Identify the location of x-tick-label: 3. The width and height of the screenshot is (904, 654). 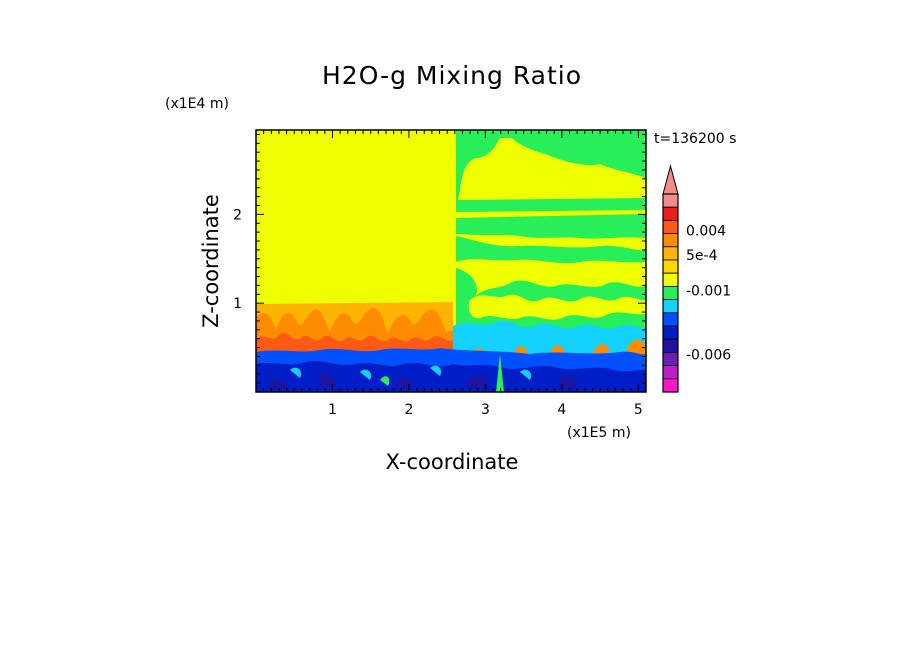
(485, 410).